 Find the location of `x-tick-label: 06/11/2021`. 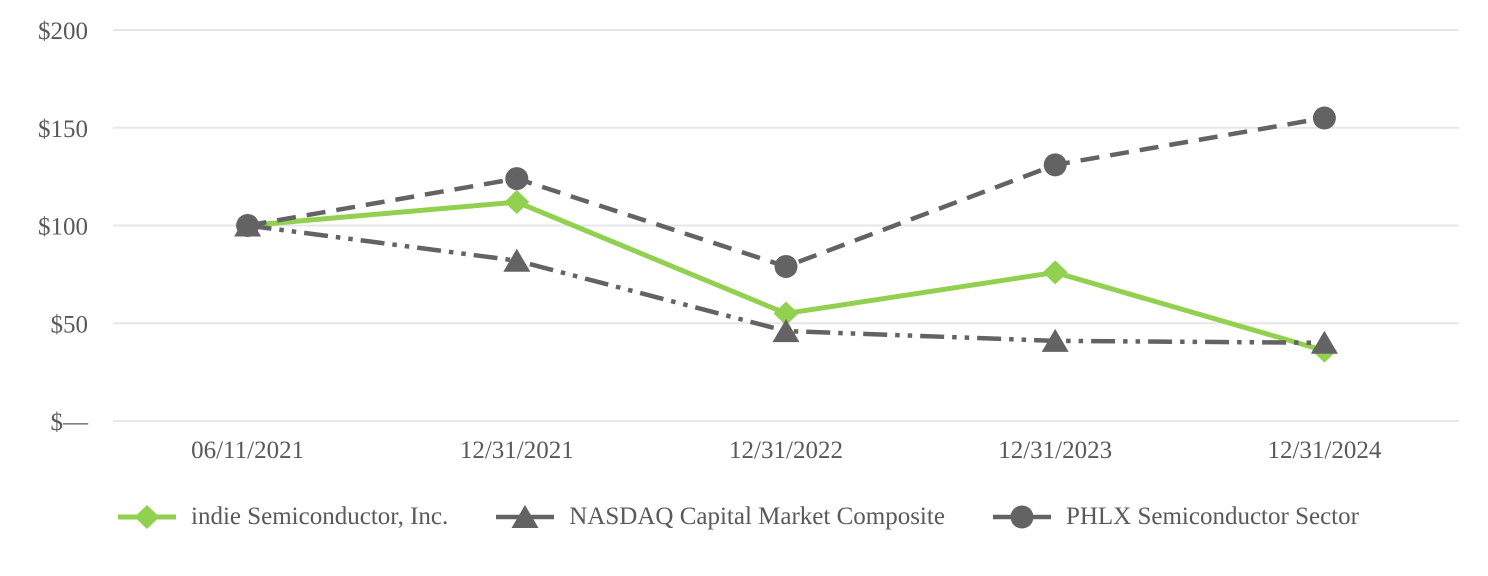

x-tick-label: 06/11/2021 is located at coordinates (247, 450).